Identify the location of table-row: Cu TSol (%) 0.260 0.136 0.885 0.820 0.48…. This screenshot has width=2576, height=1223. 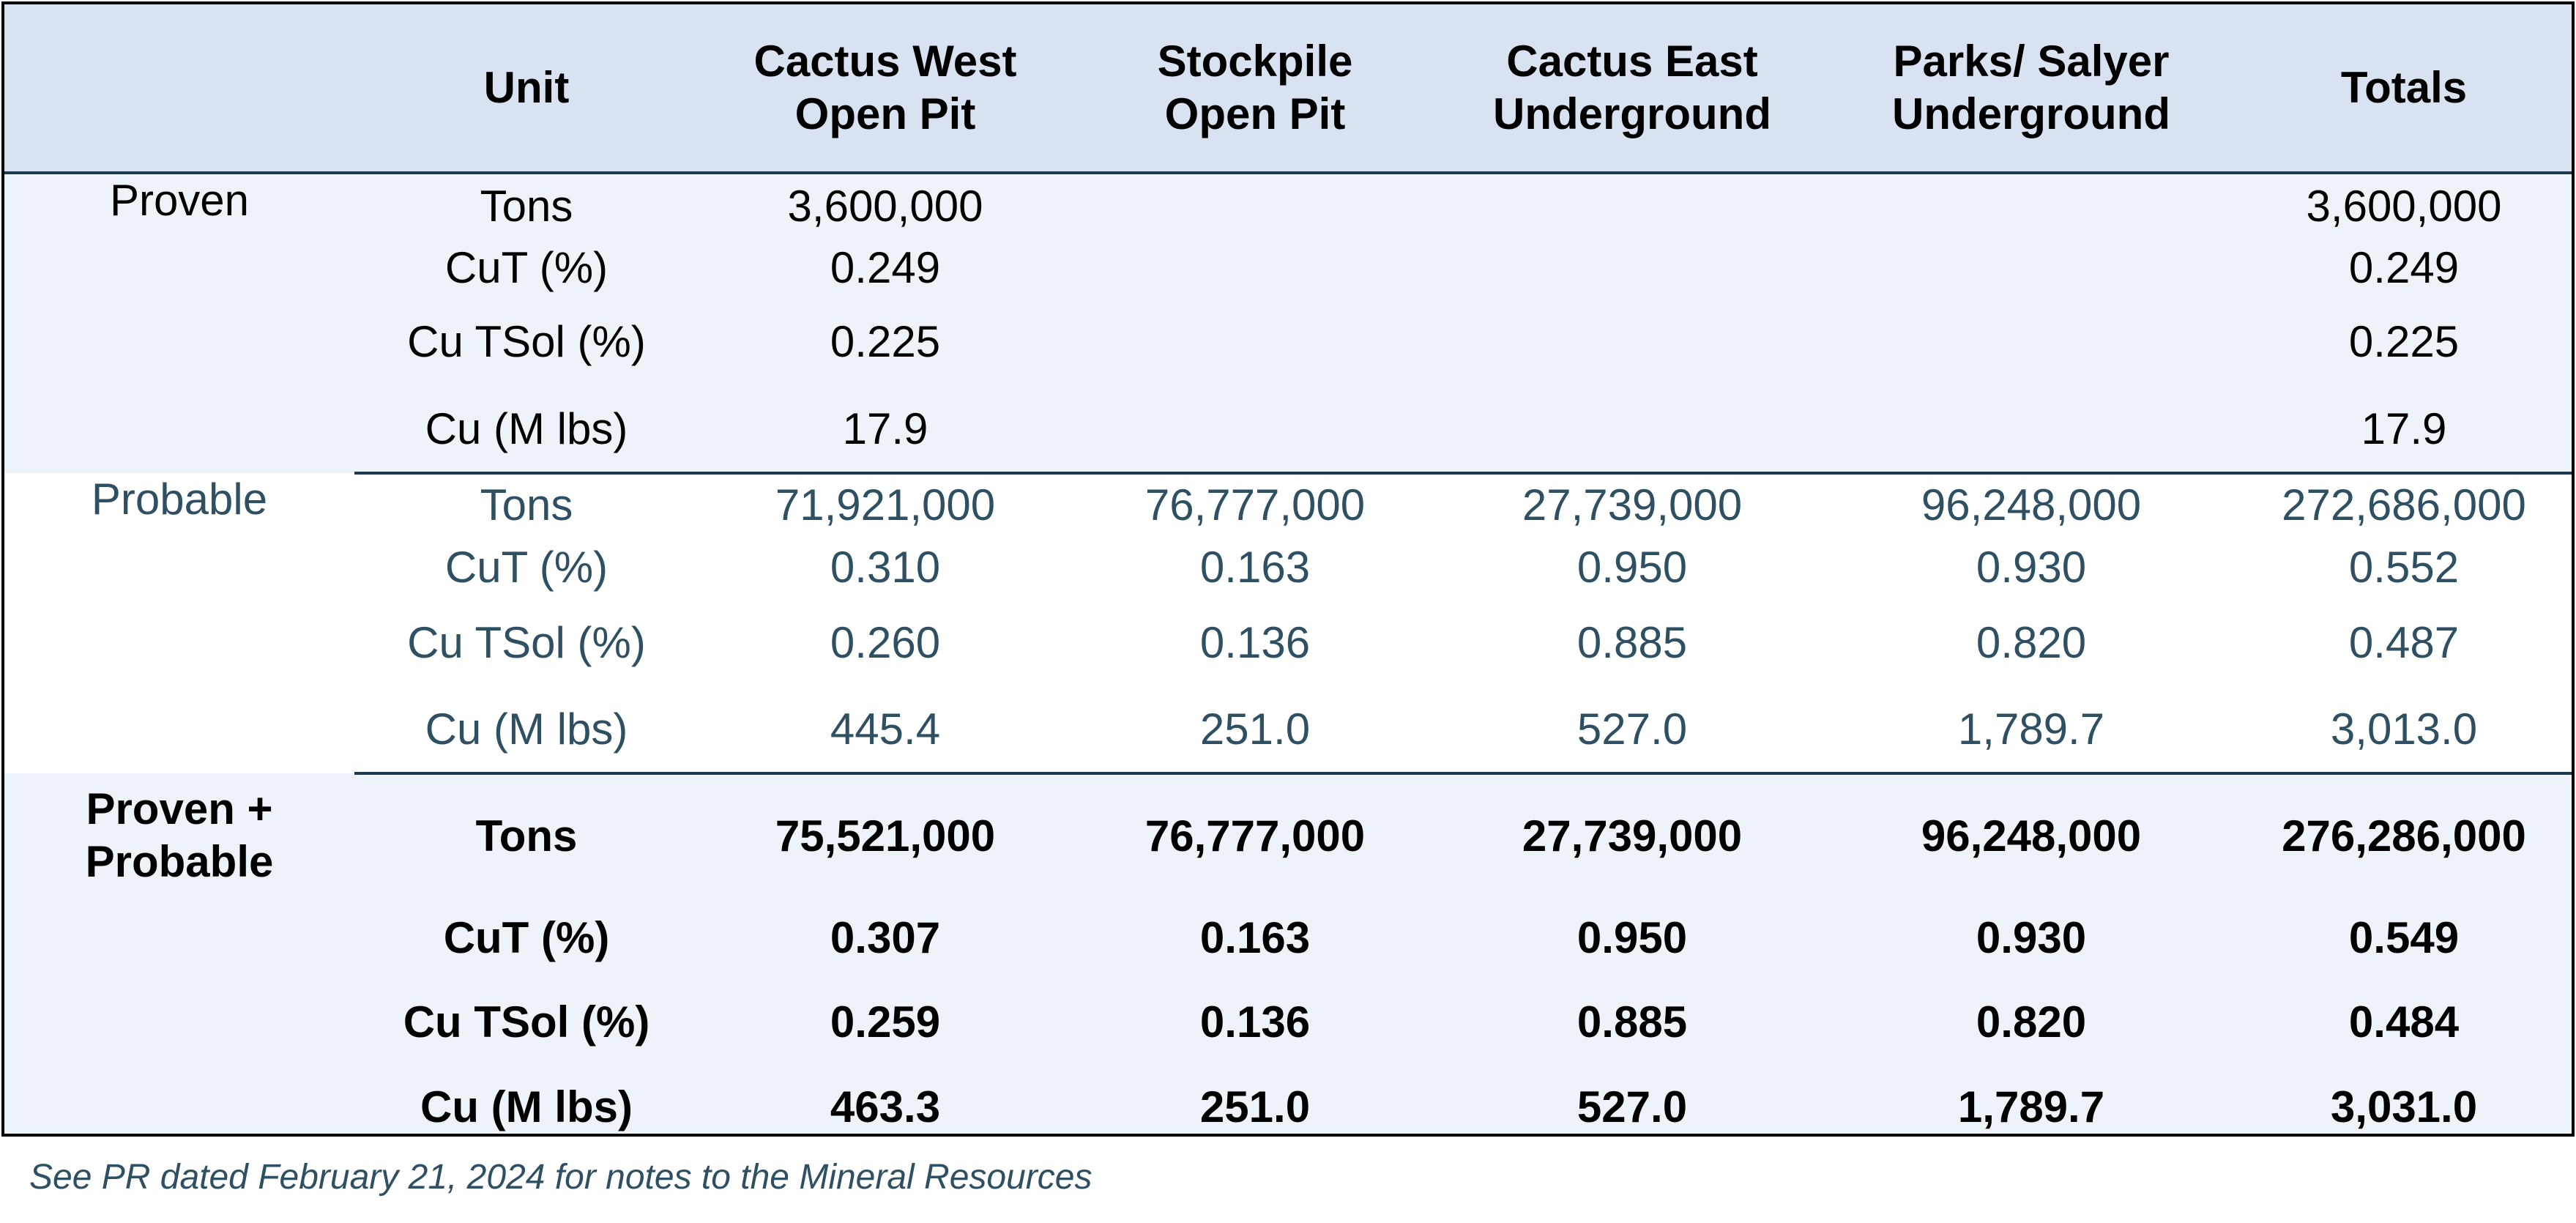
(1288, 643).